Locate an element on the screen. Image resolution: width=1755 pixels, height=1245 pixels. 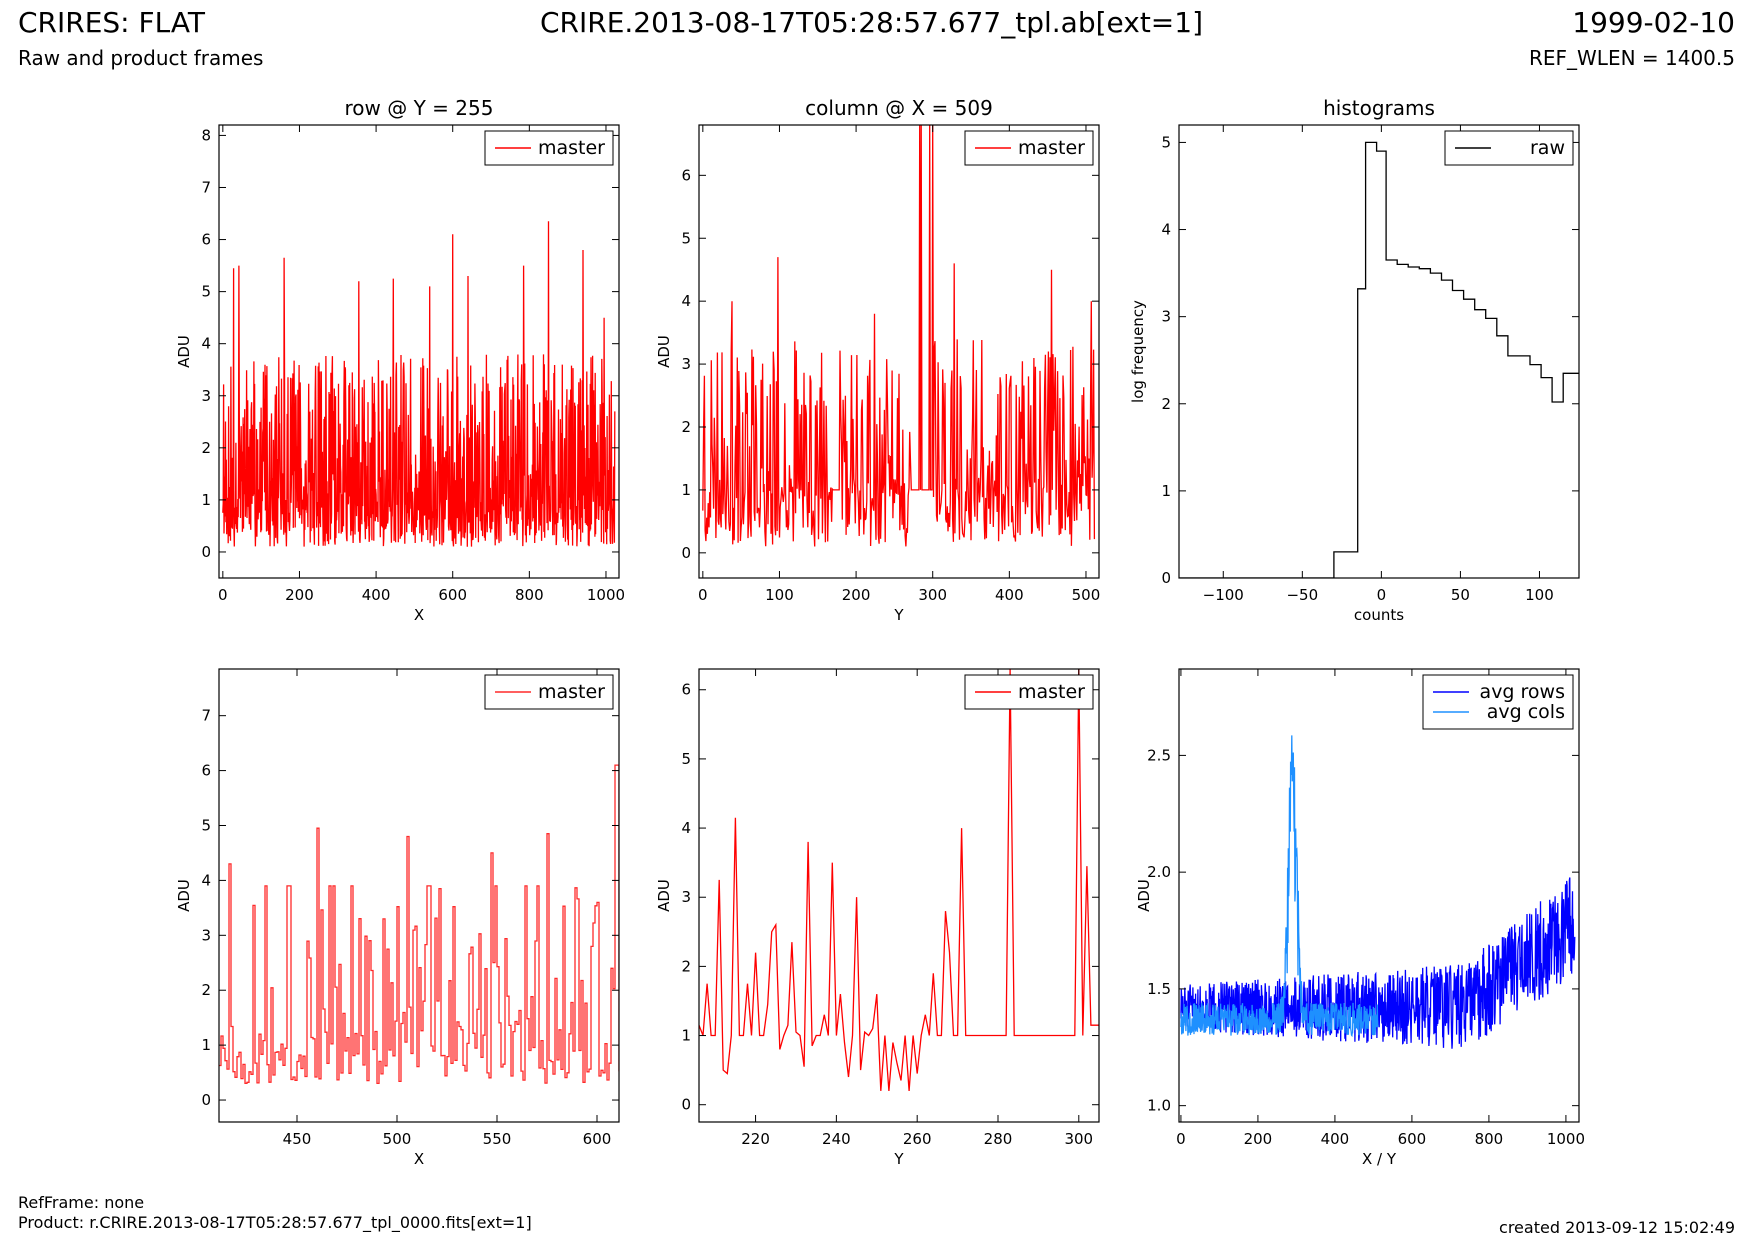
x-tick-label: −50 is located at coordinates (1302, 595).